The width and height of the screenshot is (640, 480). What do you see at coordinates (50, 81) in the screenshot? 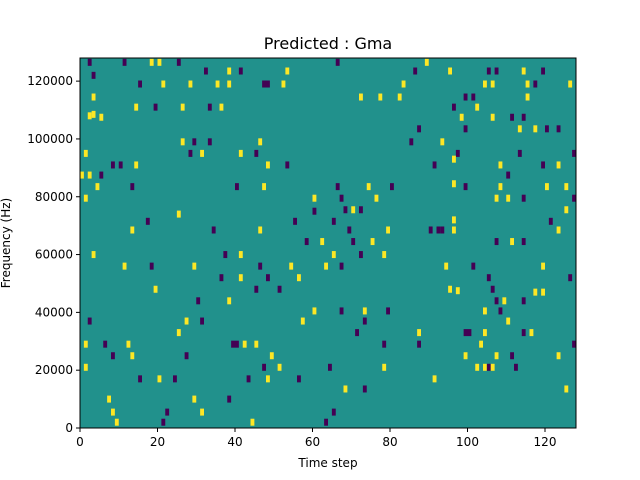
I see `y-tick-label: 120000` at bounding box center [50, 81].